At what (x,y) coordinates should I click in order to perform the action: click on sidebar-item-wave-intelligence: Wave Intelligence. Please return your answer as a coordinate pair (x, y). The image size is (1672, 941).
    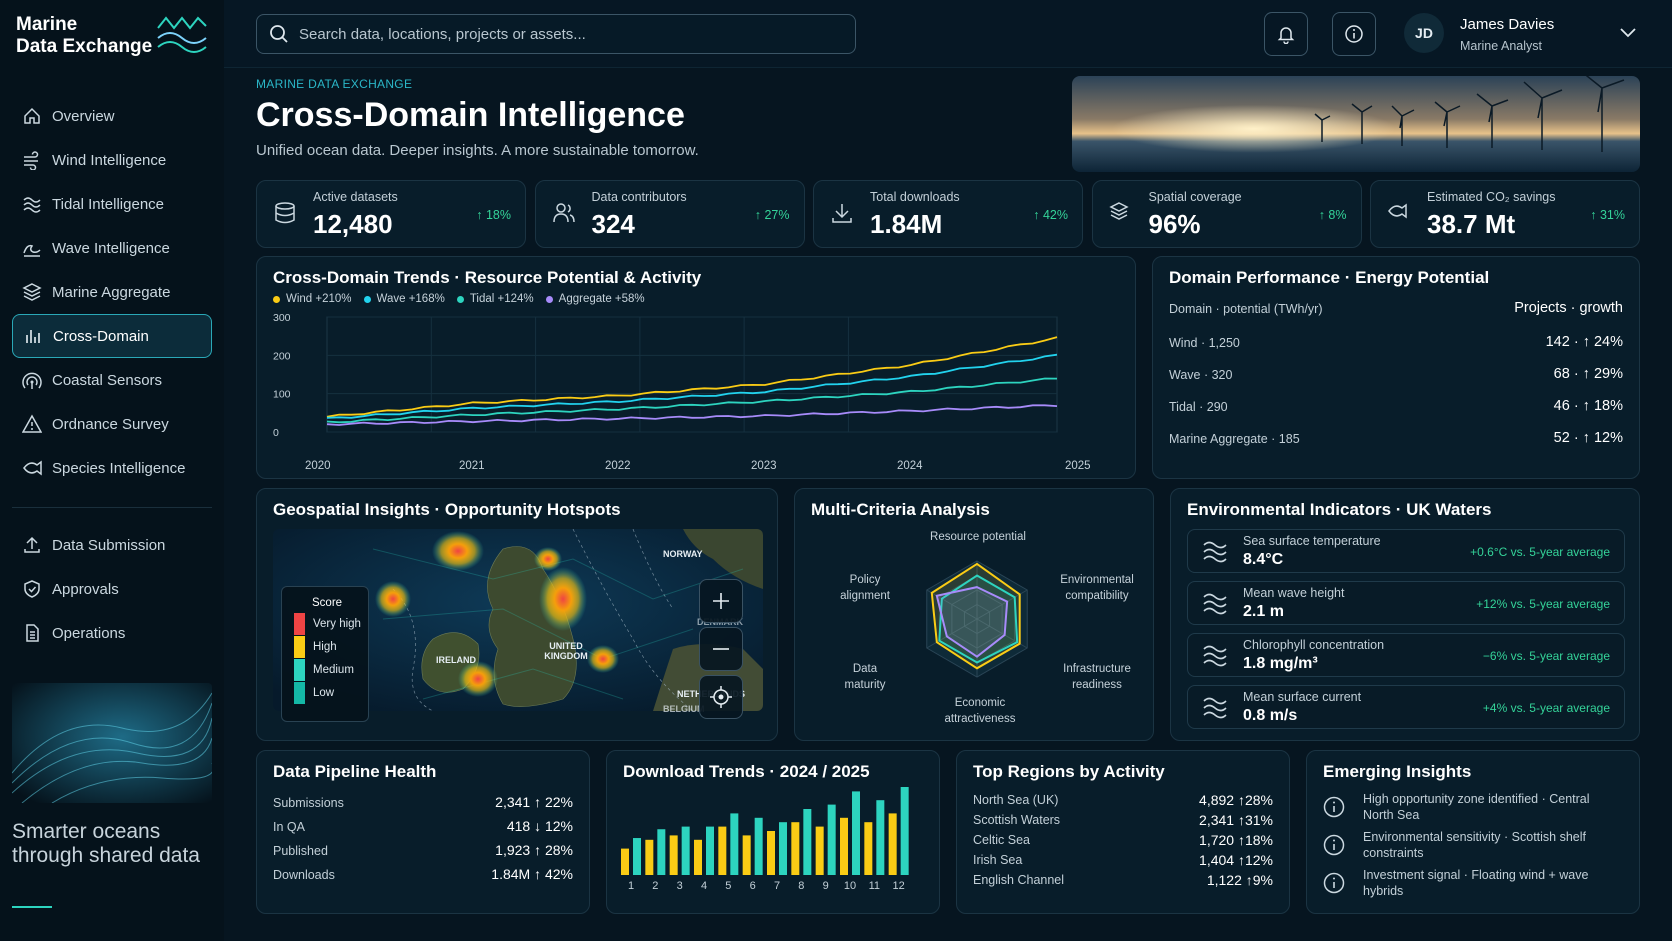
    Looking at the image, I should click on (112, 248).